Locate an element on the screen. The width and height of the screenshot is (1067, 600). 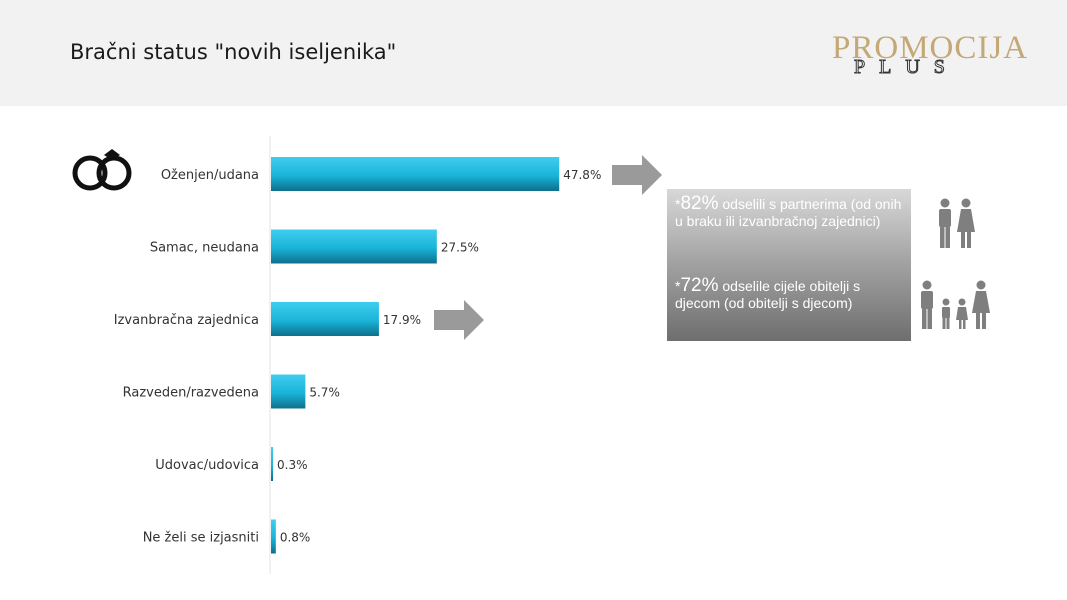
logo-main-text: PROMOCIJA is located at coordinates (930, 48).